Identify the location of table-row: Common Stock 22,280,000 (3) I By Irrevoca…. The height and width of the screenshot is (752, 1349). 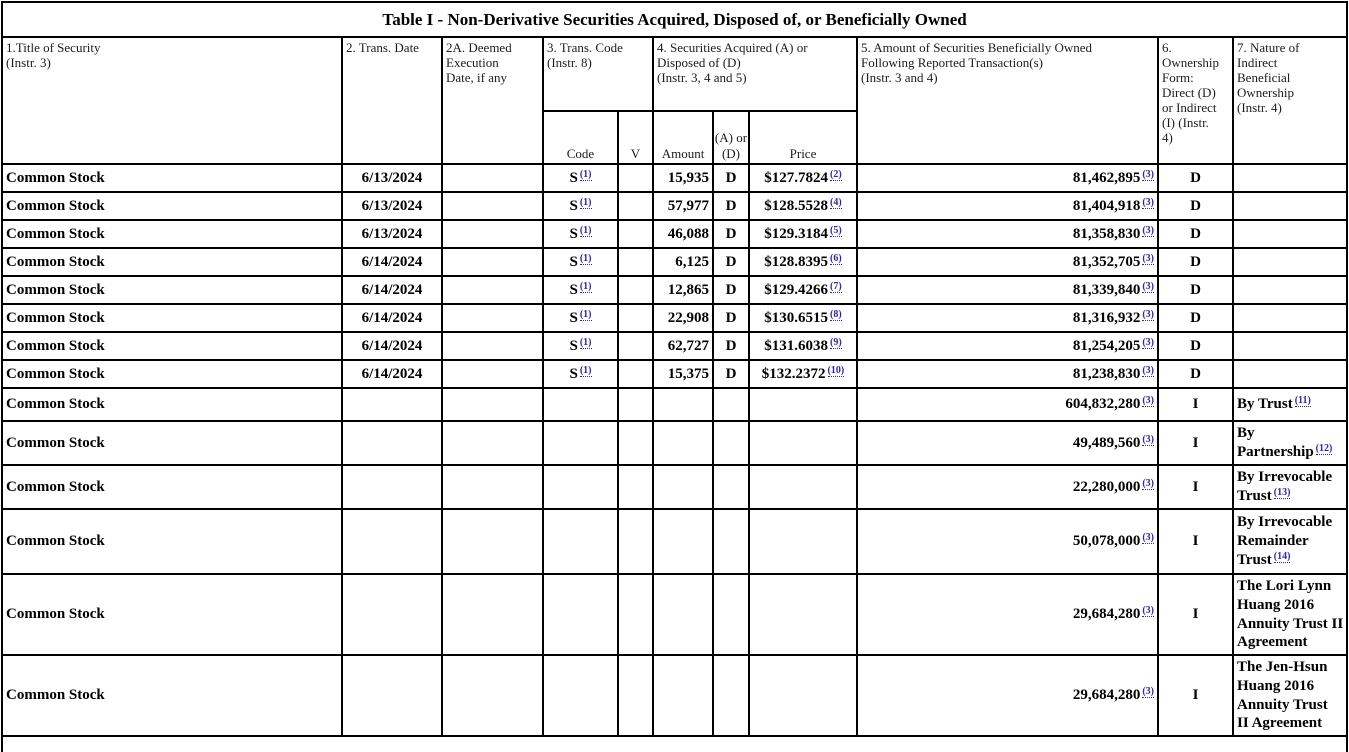
(675, 487).